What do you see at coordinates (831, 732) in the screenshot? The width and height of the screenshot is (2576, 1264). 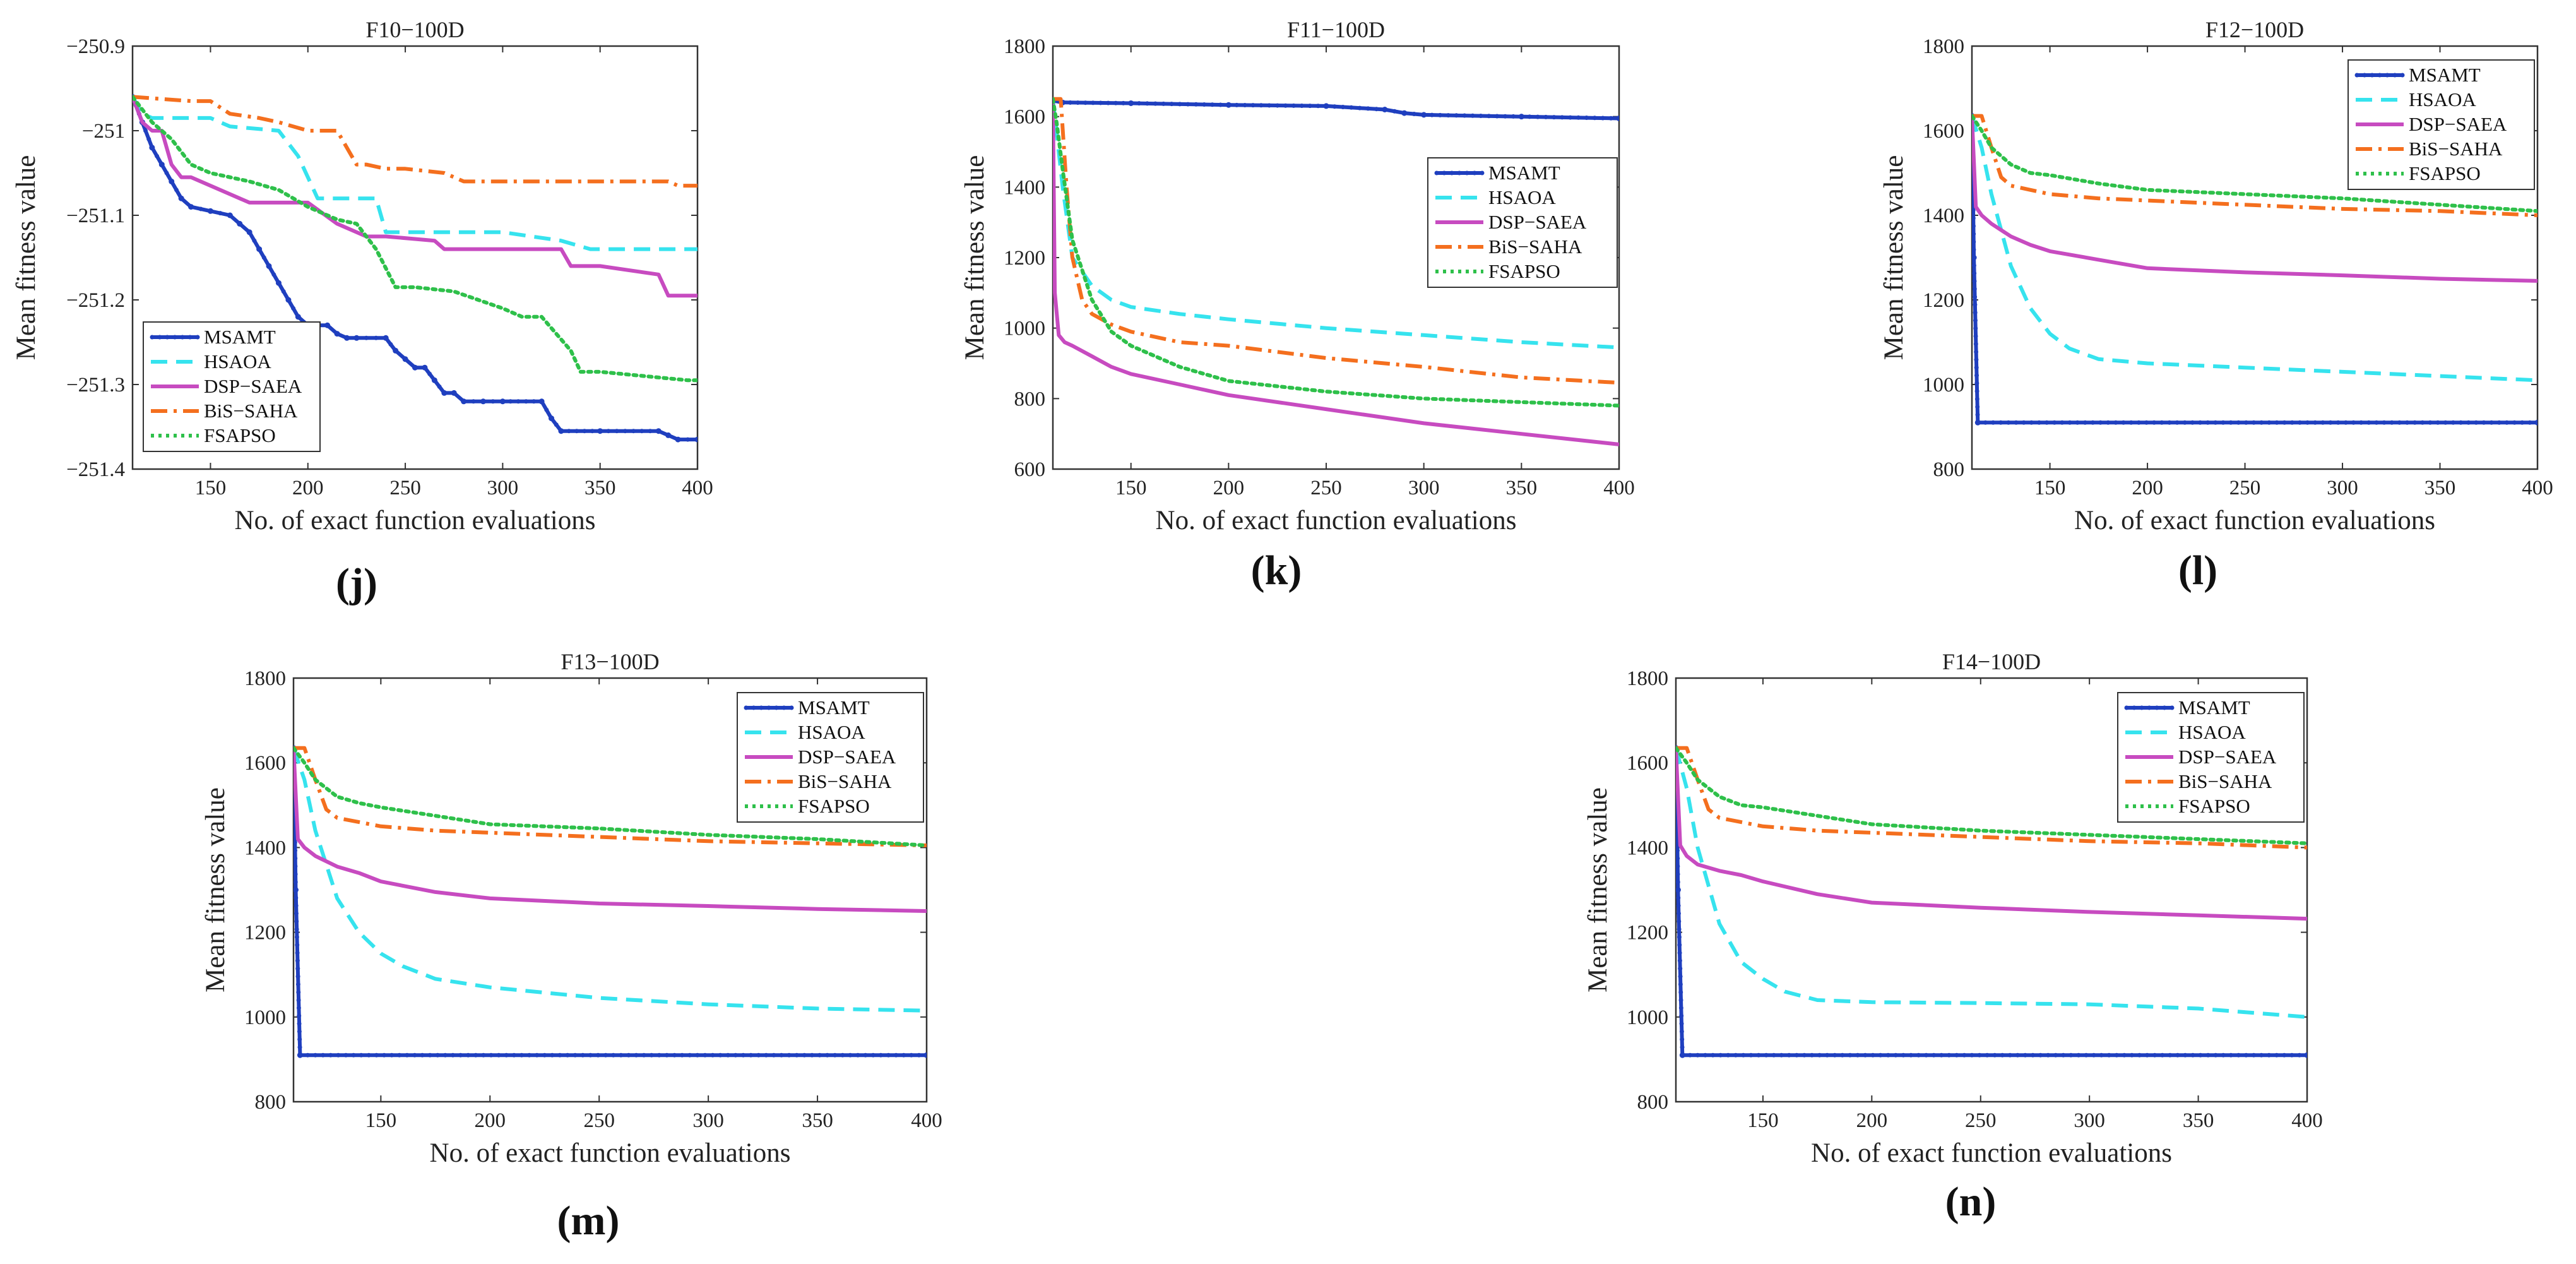 I see `legend-label: HSAOA` at bounding box center [831, 732].